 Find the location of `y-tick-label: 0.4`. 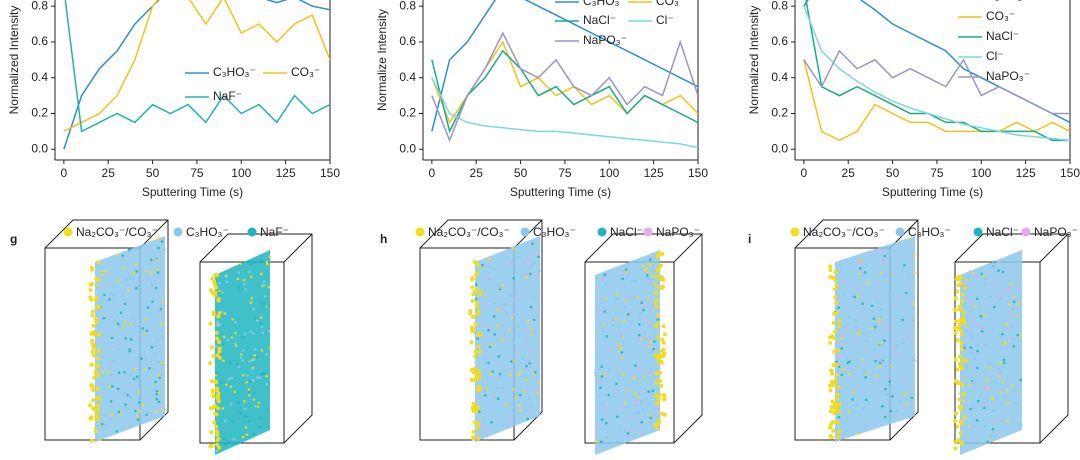

y-tick-label: 0.4 is located at coordinates (39, 77).